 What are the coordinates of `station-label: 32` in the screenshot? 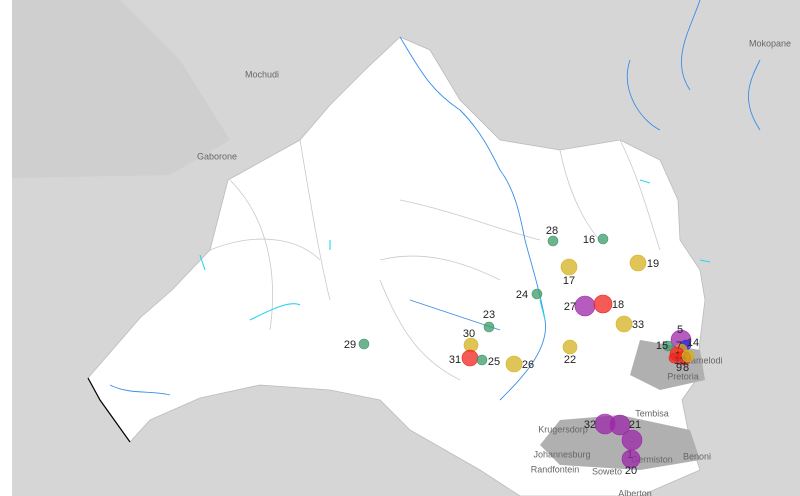 It's located at (590, 425).